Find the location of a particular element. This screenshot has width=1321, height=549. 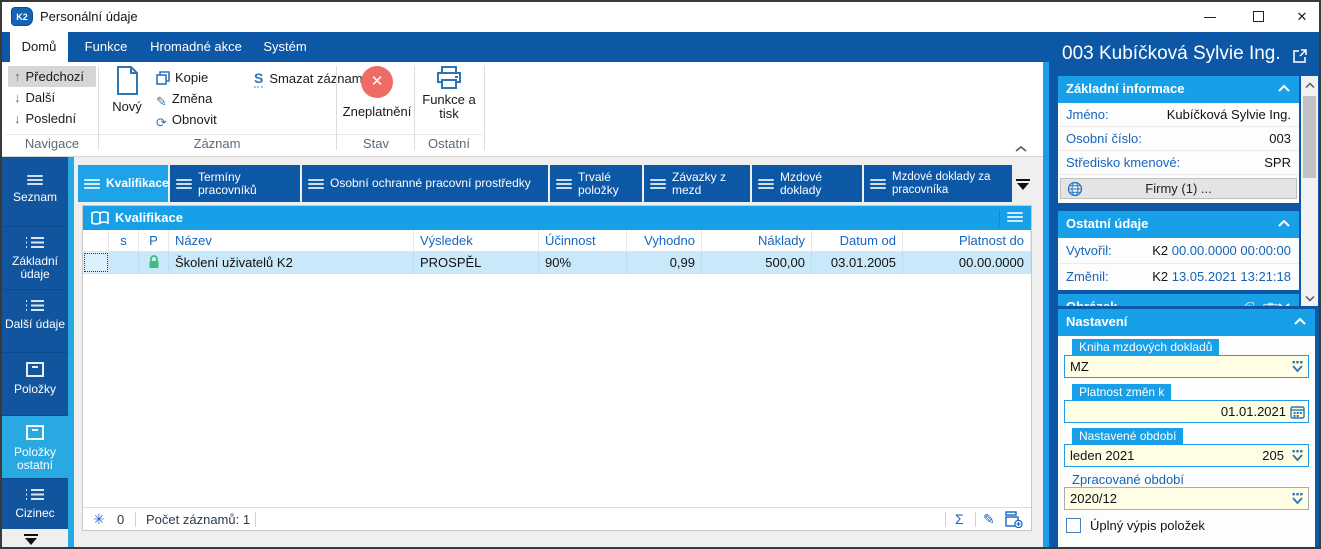

info-row-osobni-cislo: Osobní číslo: 003 is located at coordinates (1178, 139).